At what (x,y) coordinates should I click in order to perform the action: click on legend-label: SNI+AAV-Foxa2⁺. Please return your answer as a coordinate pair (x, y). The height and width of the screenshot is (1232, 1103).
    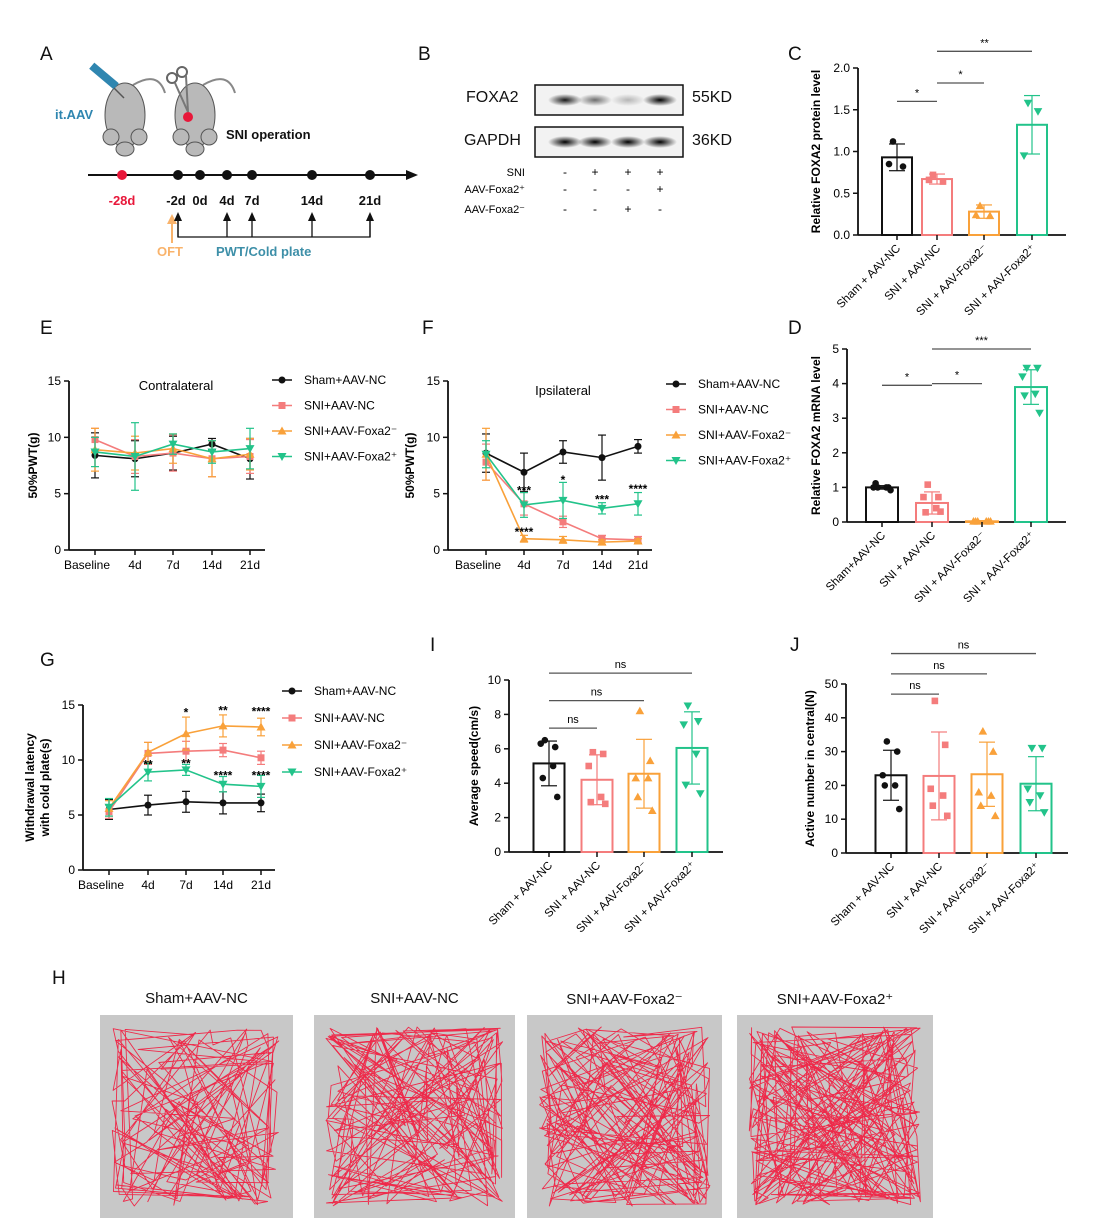
    Looking at the image, I should click on (744, 461).